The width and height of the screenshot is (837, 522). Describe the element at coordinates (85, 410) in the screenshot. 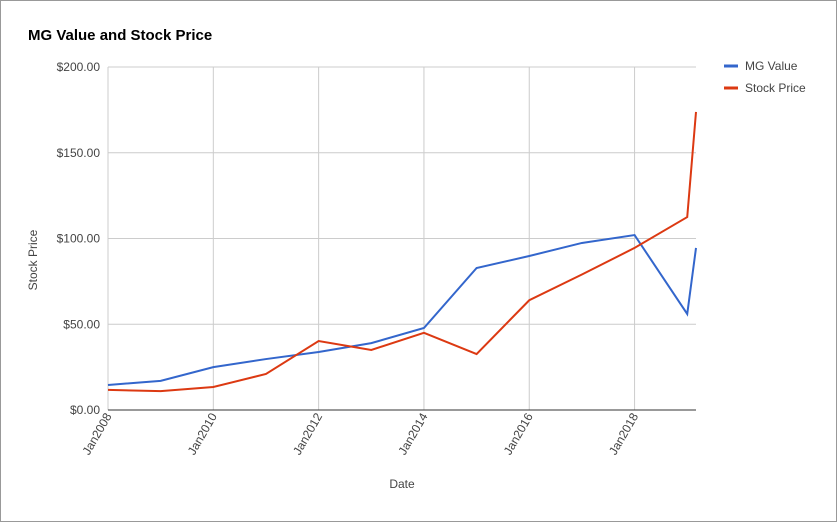

I see `y-tick-label: $0.00` at that location.